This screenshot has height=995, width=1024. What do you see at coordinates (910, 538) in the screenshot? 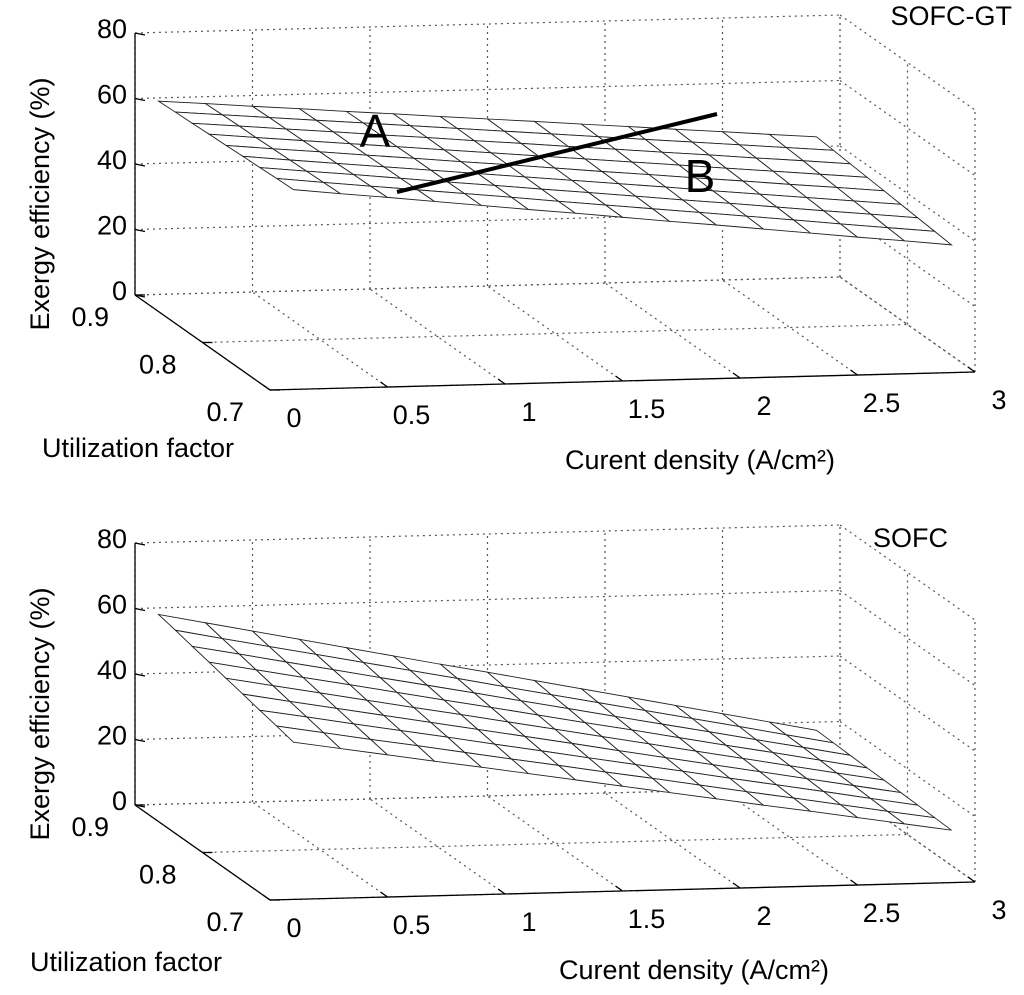
I see `panel-title: SOFC` at bounding box center [910, 538].